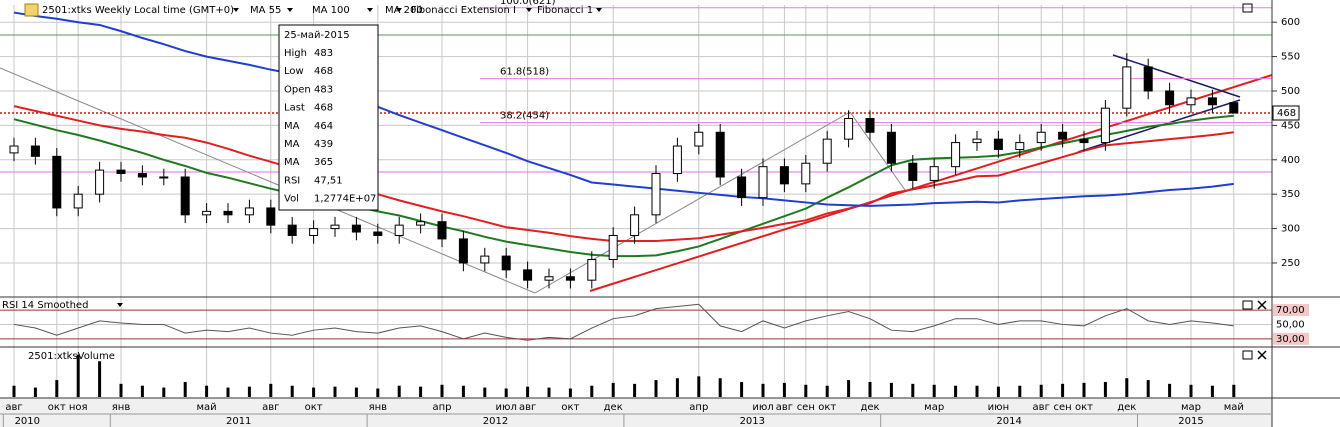 The width and height of the screenshot is (1340, 427). Describe the element at coordinates (265, 10) in the screenshot. I see `legend-entry: MA 55` at that location.